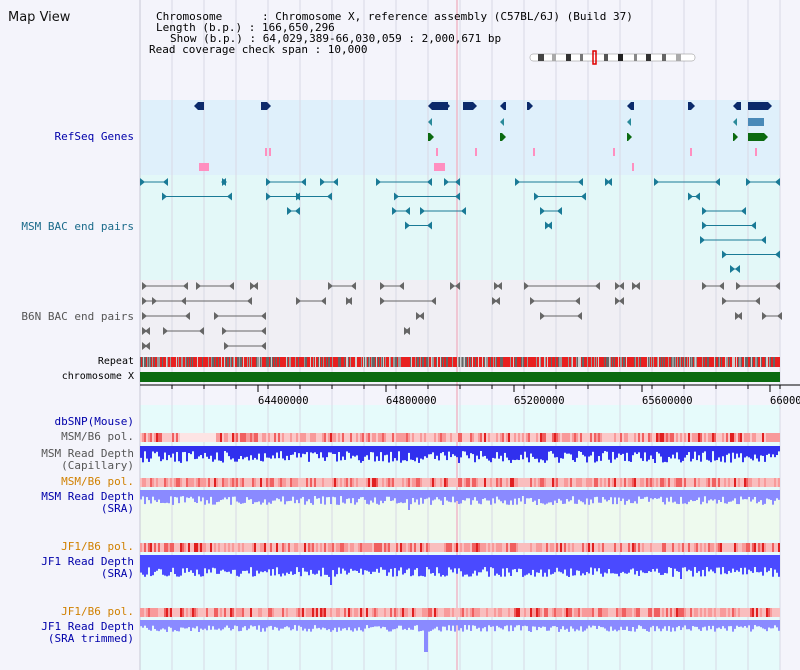 The width and height of the screenshot is (800, 670). I want to click on track-label-b6n-bac: B6N BAC end pairs, so click(77, 316).